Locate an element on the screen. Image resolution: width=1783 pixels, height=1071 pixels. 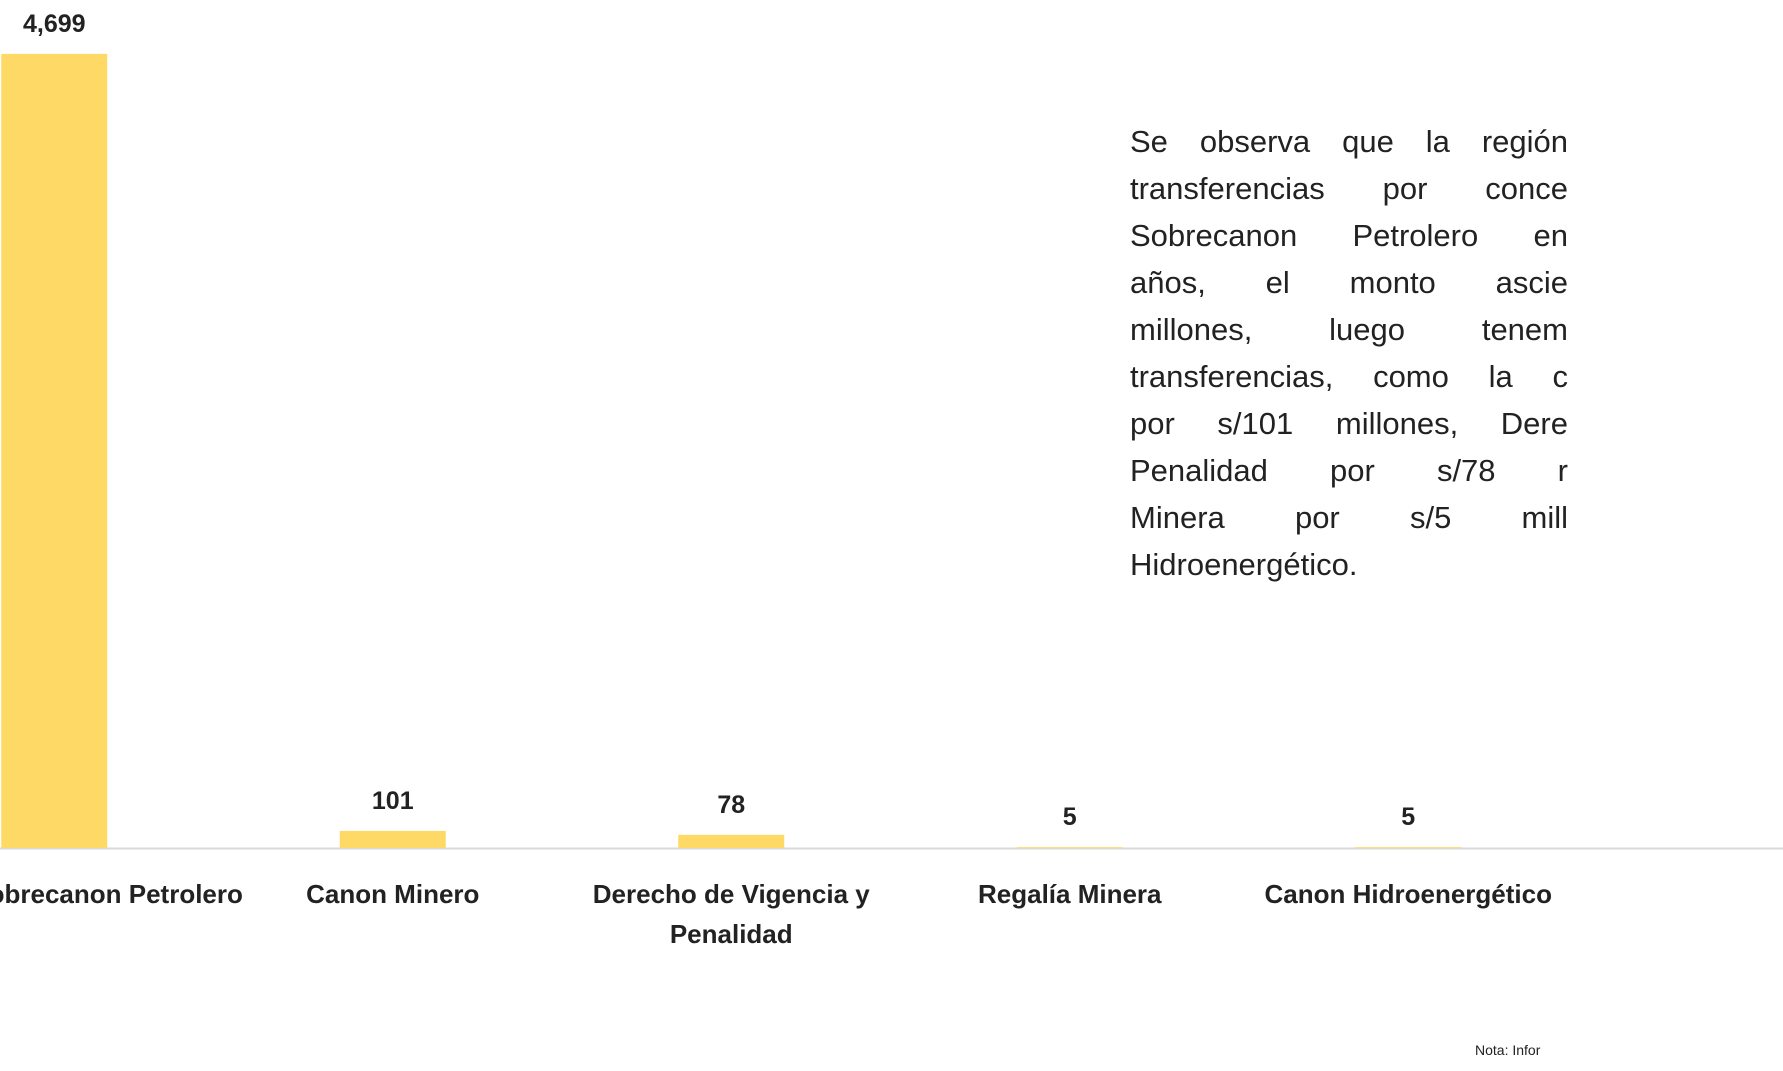
text-line: años, el monto ascie is located at coordinates (1349, 282).